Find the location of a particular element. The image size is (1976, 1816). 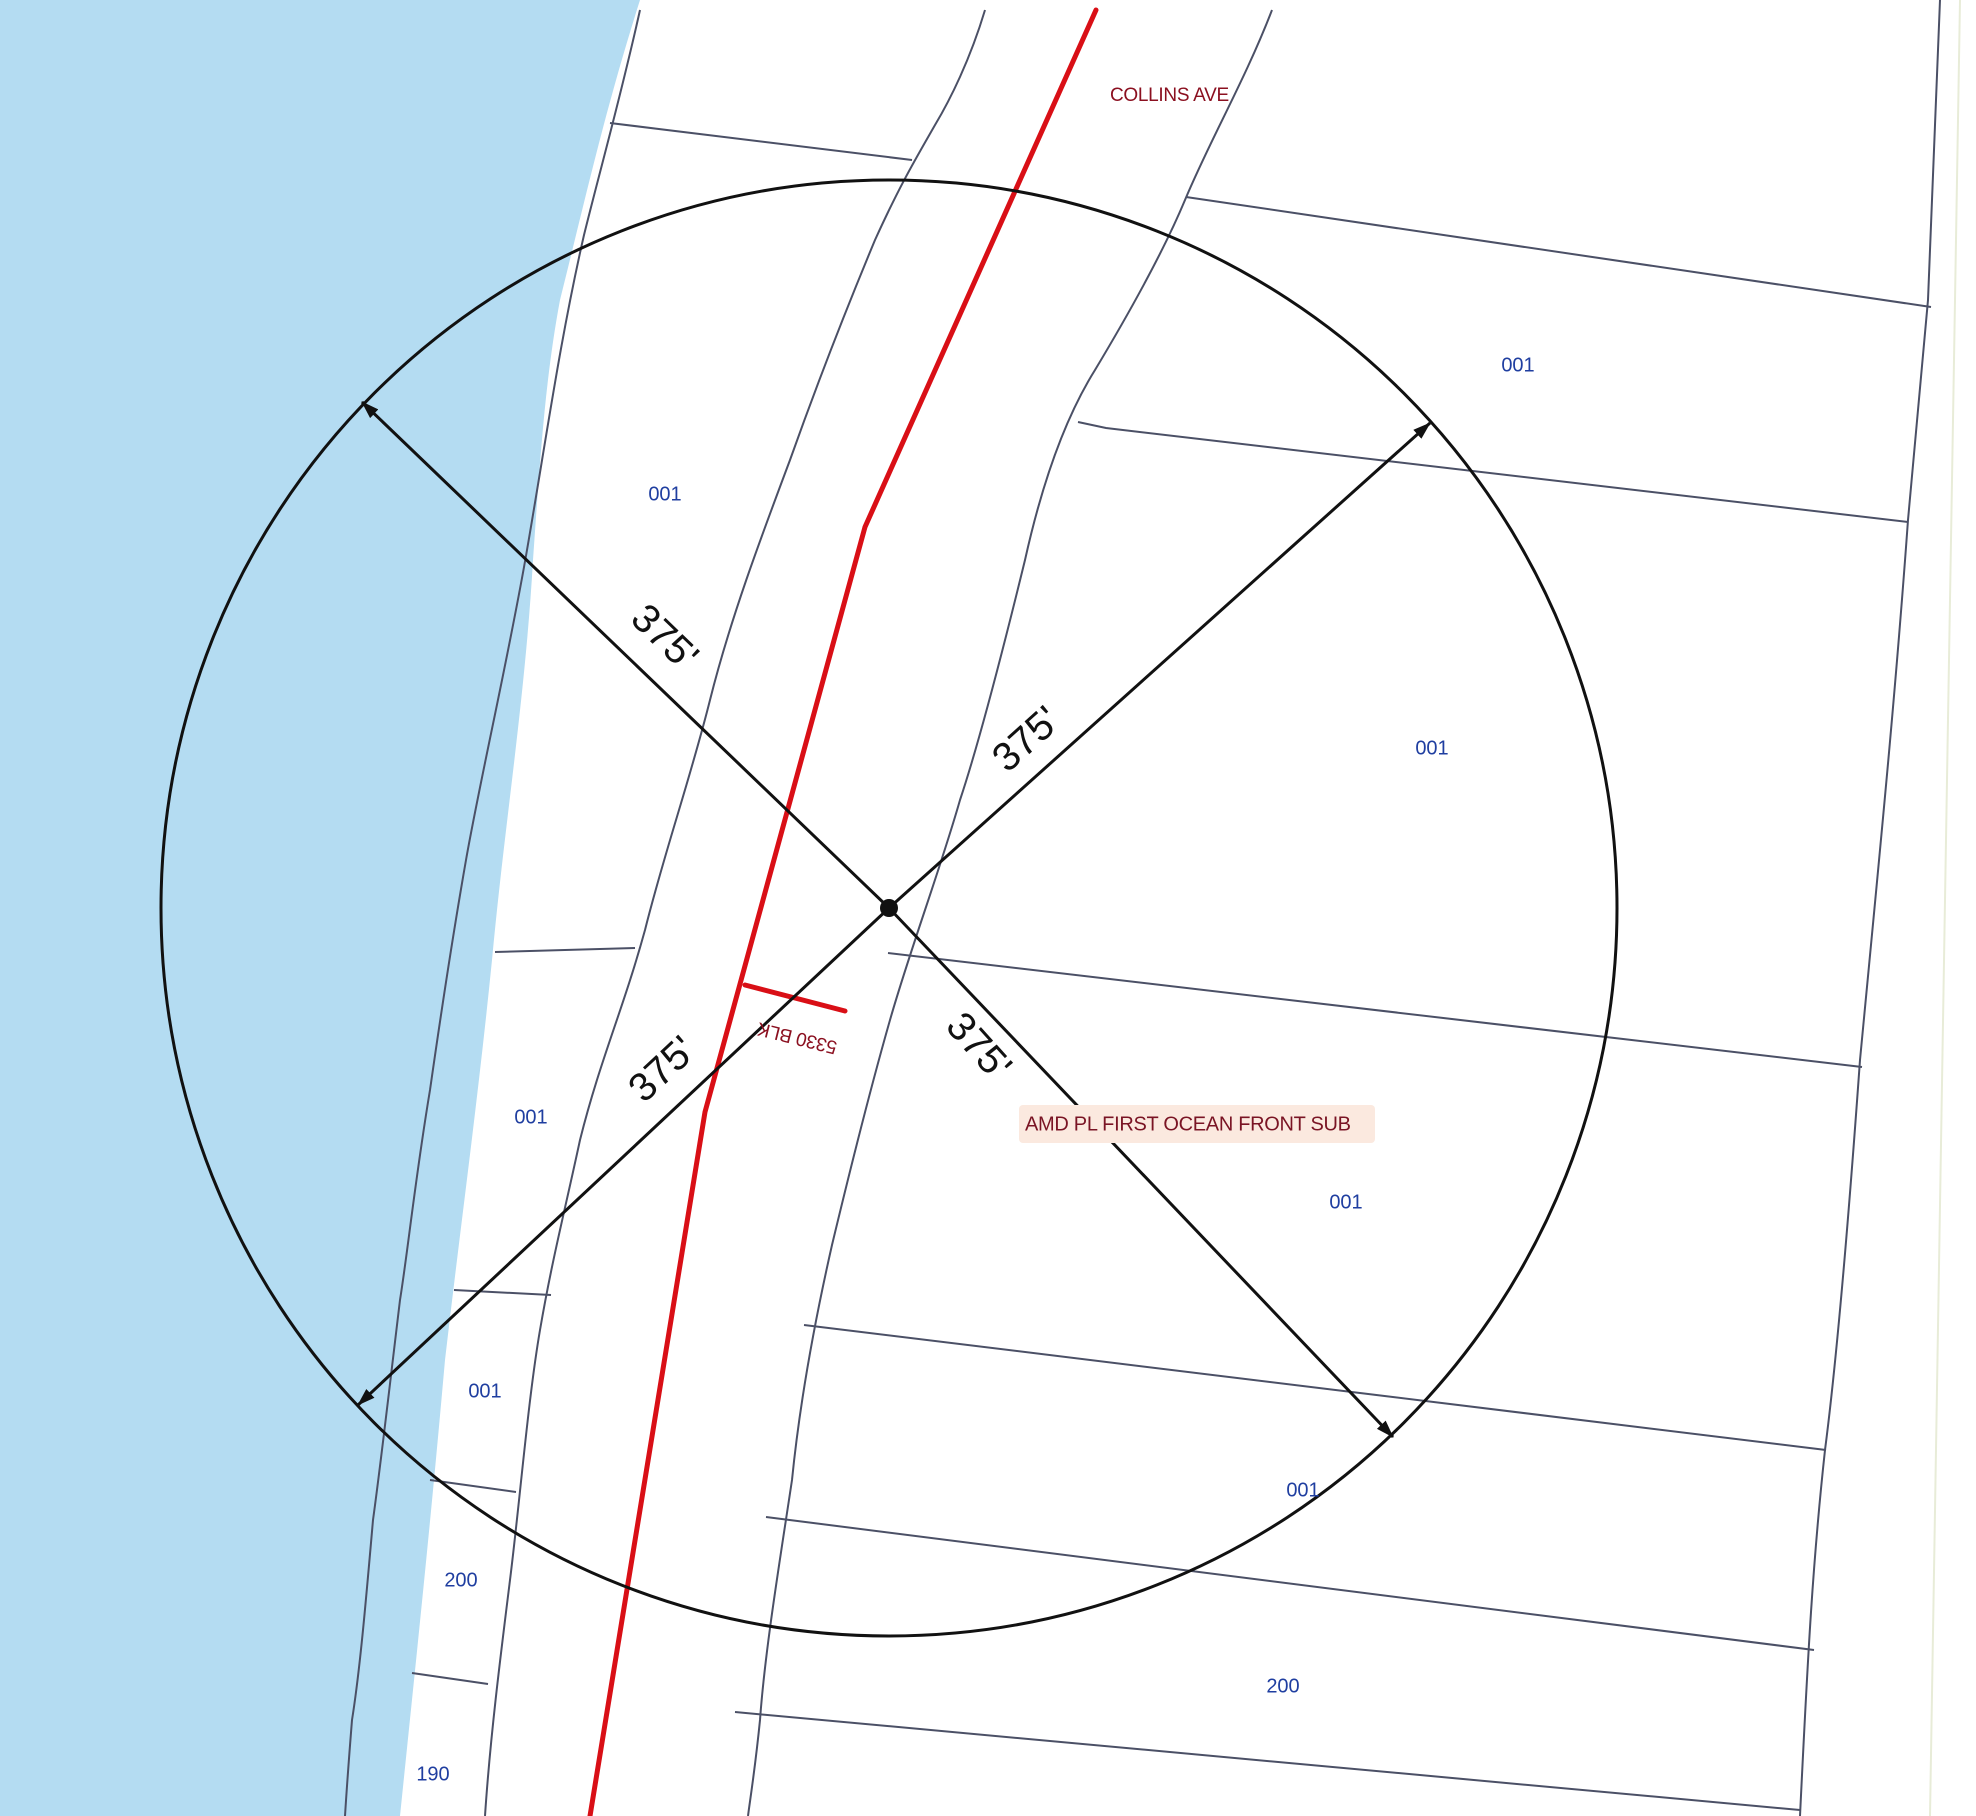

radius-label-southeast: 375' is located at coordinates (979, 1046).